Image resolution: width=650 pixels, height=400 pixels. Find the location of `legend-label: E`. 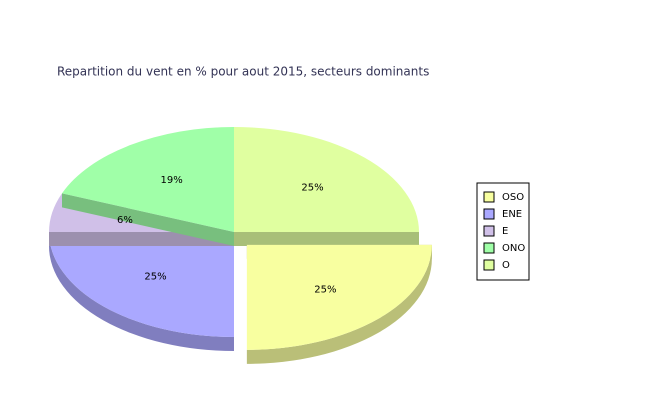

legend-label: E is located at coordinates (505, 231).